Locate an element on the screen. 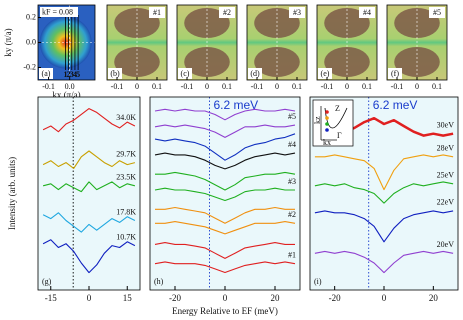  map-name: #3 is located at coordinates (297, 12).